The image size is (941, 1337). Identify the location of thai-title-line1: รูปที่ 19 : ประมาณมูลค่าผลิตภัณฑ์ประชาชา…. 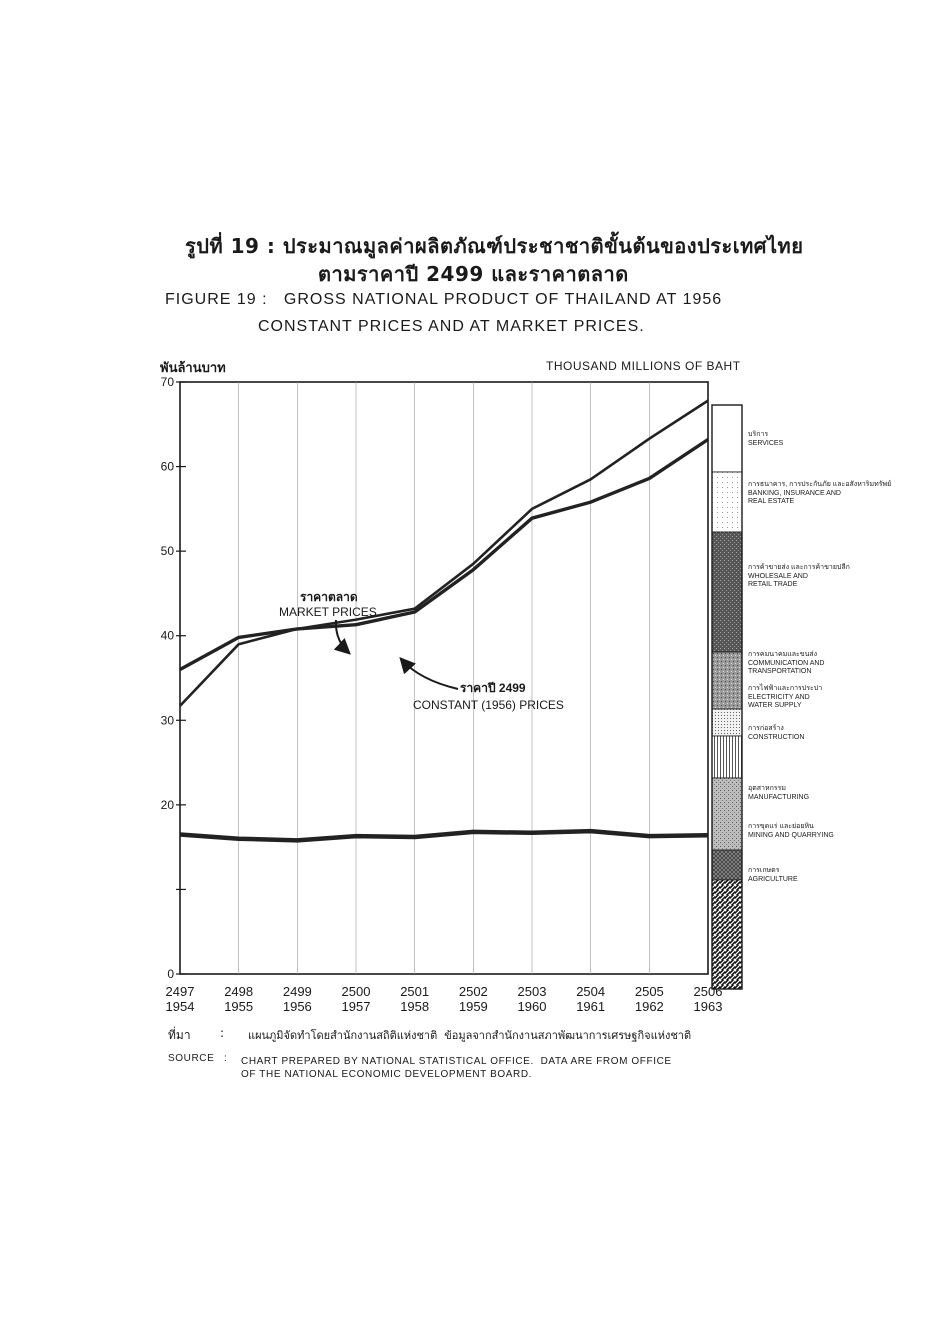
(494, 246).